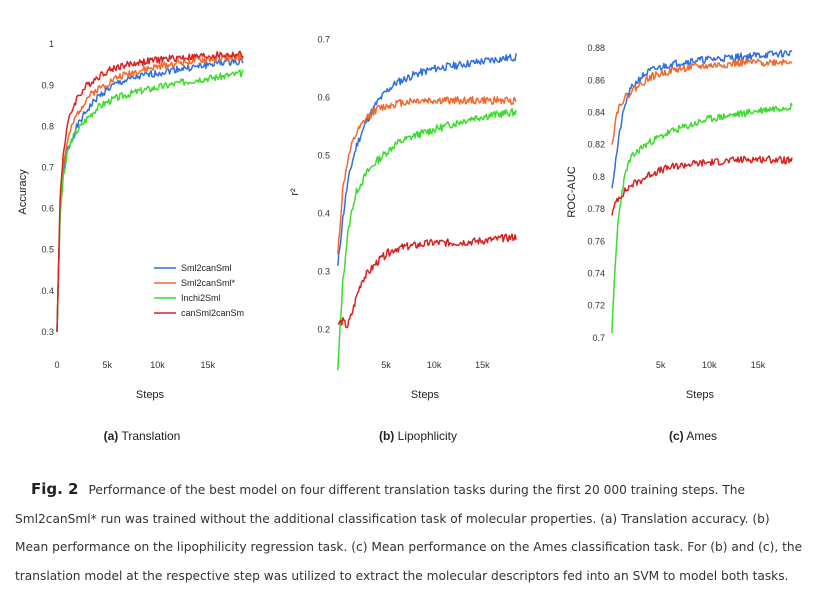 This screenshot has width=821, height=590. Describe the element at coordinates (208, 283) in the screenshot. I see `legend-entry-sml2cansml-star: Sml2canSml*` at that location.